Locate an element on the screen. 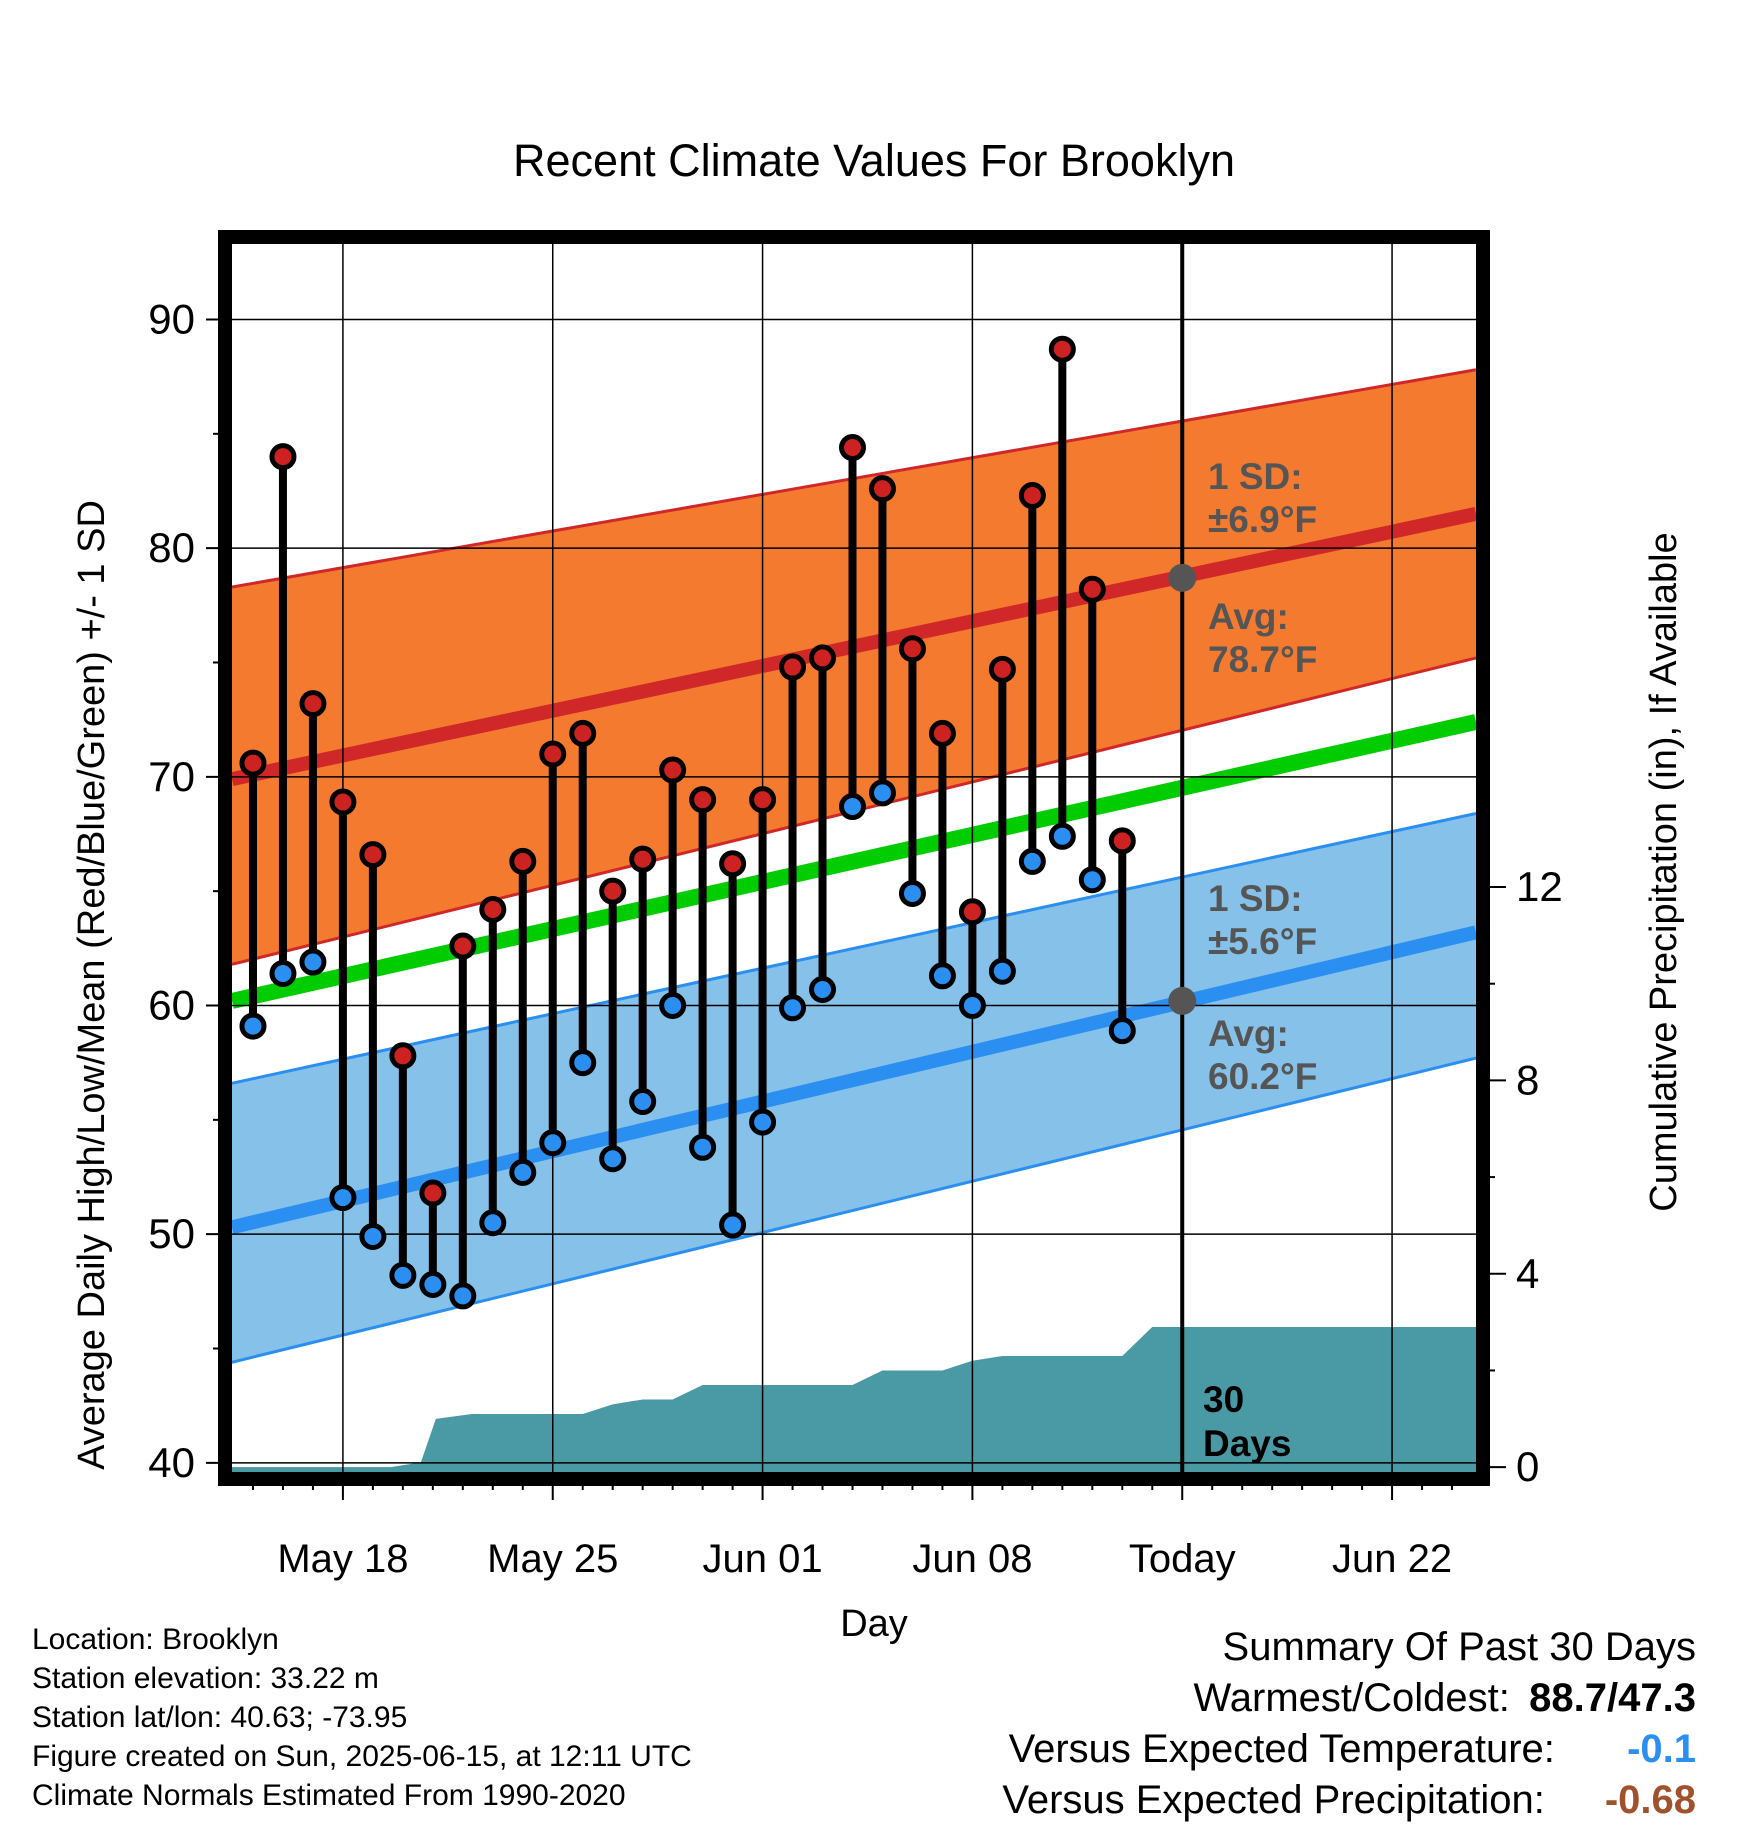 The width and height of the screenshot is (1748, 1828). summary-warm-cold-row: Warmest/Coldest: 88.7/47.3 is located at coordinates (1349, 1698).